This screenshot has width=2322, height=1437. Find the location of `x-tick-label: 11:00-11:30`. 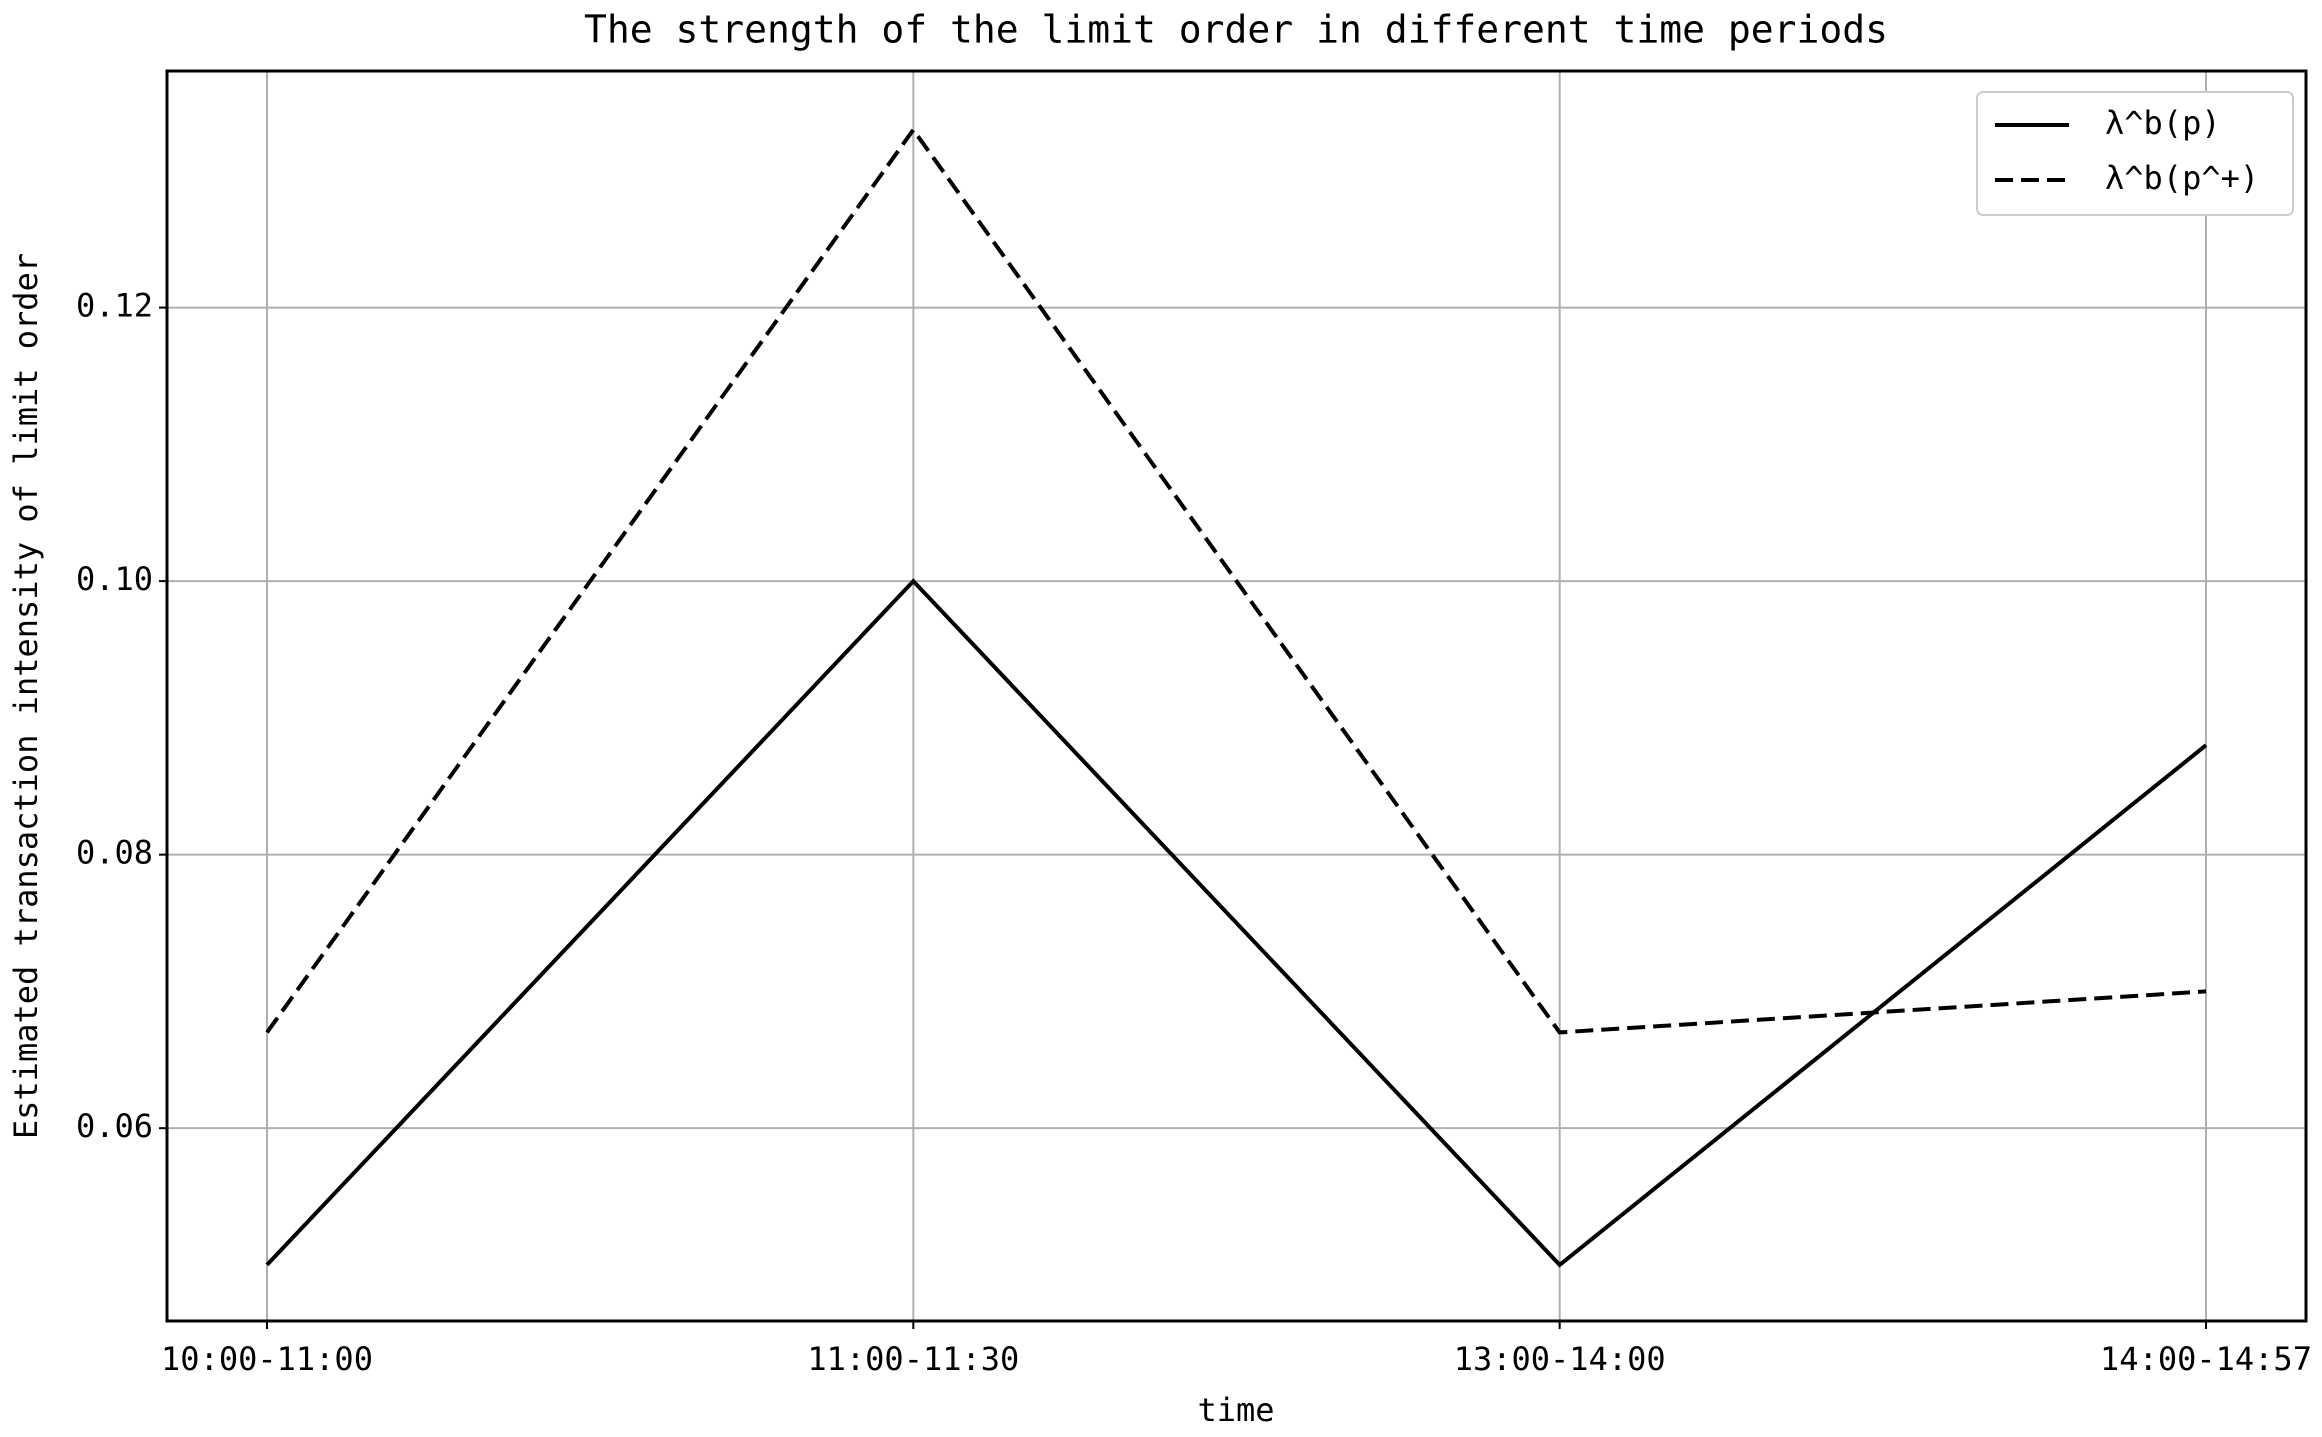

x-tick-label: 11:00-11:30 is located at coordinates (913, 1359).